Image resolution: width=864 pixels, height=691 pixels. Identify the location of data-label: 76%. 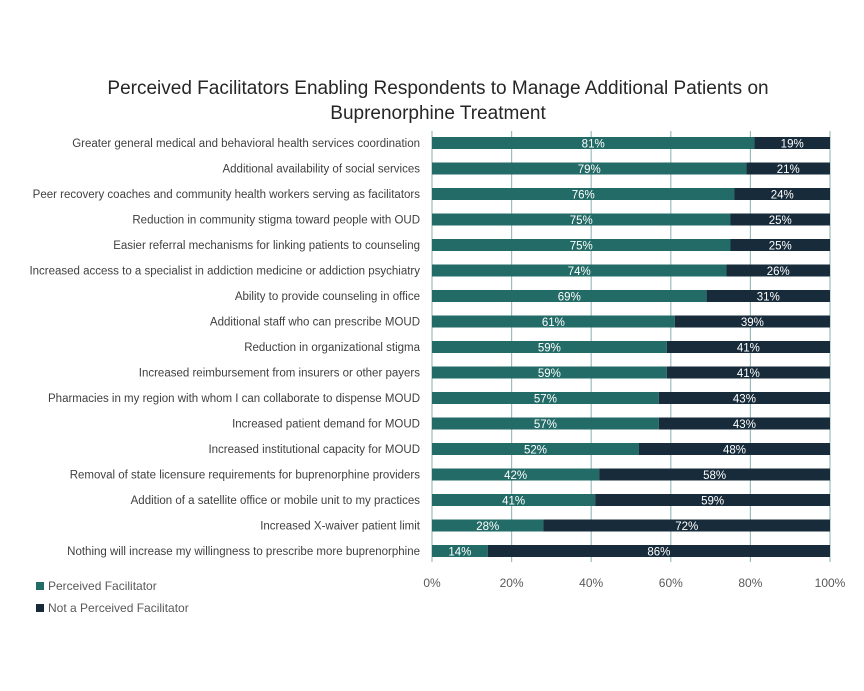
(583, 196).